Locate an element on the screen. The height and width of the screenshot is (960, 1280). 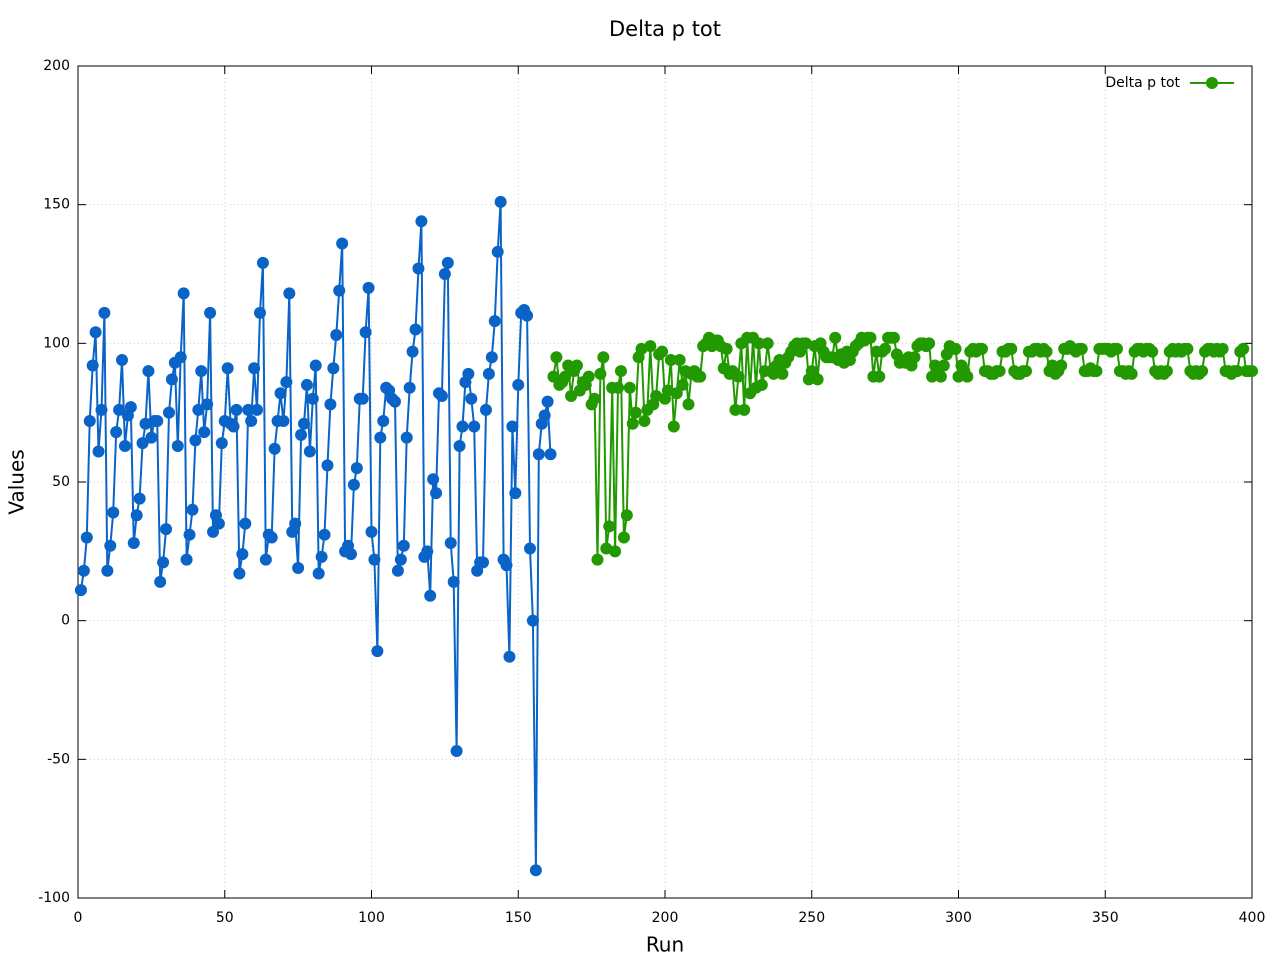
legend-label: Delta p tot is located at coordinates (1142, 83).